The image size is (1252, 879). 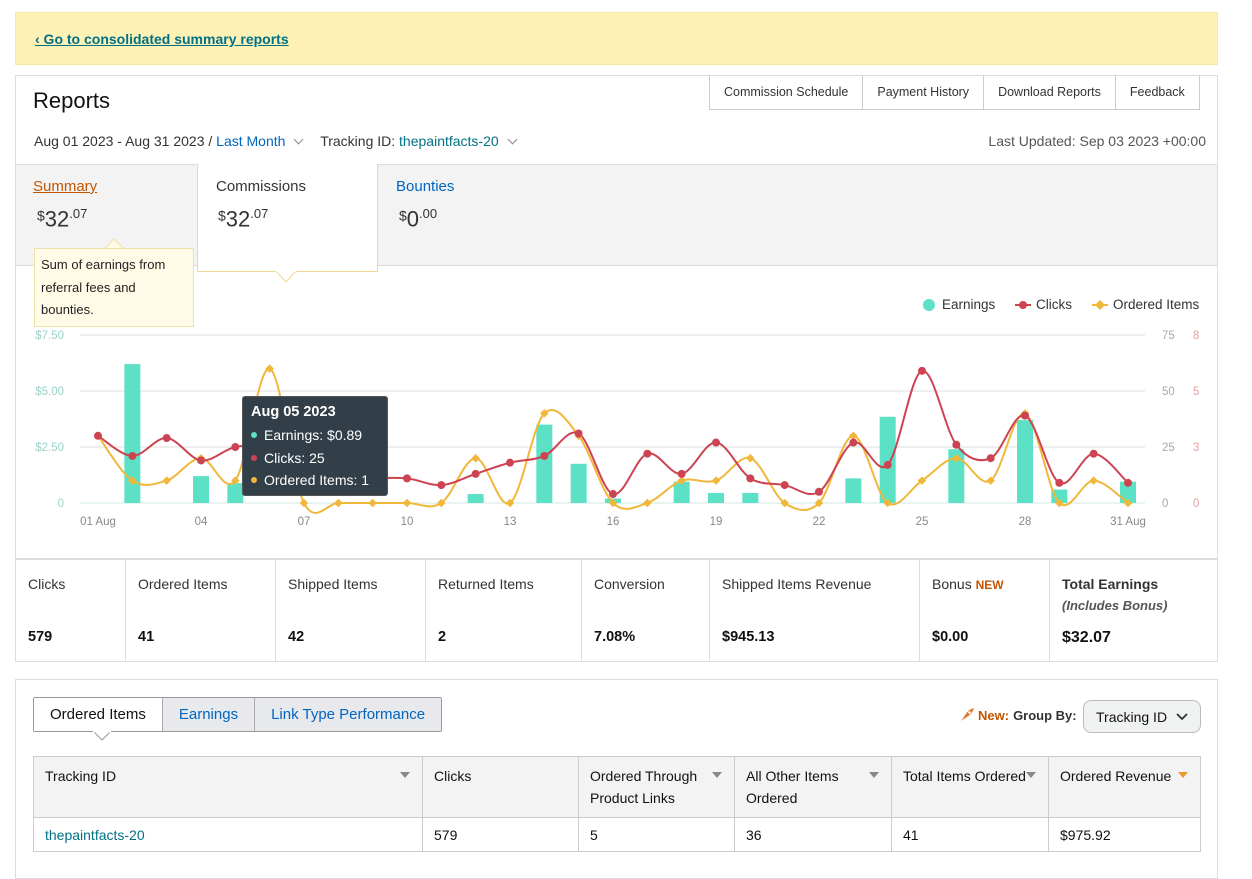 I want to click on x-axis-tick: 13, so click(x=510, y=522).